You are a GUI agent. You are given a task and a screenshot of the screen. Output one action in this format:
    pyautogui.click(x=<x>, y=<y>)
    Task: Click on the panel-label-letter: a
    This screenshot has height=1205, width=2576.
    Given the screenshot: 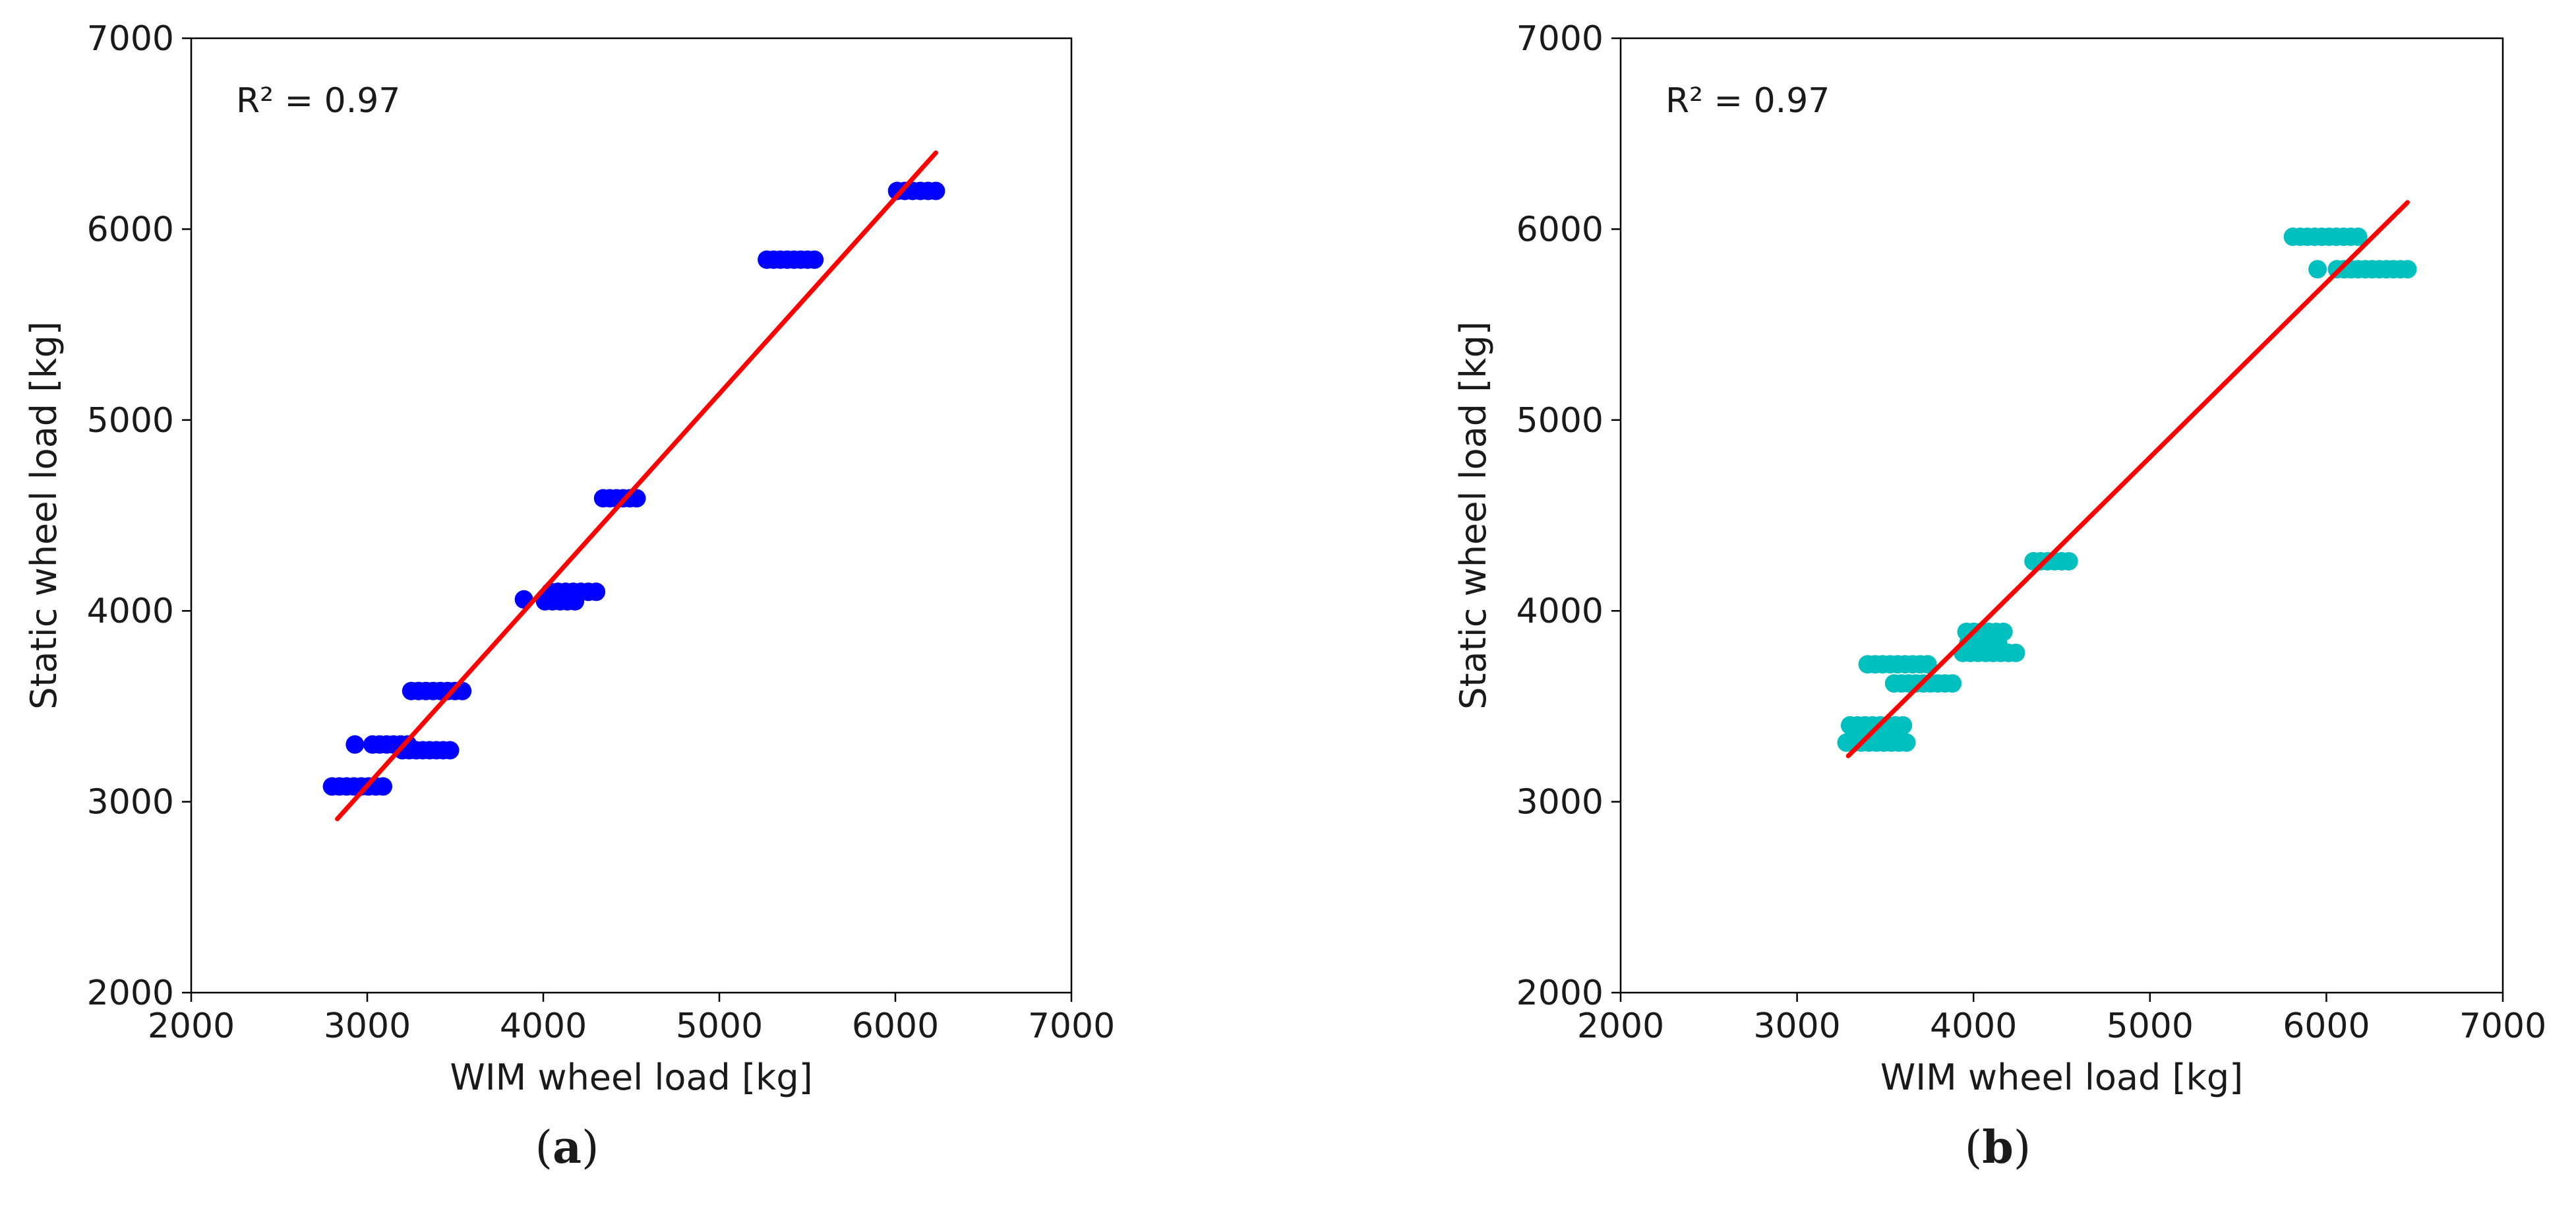 What is the action you would take?
    pyautogui.click(x=567, y=1147)
    